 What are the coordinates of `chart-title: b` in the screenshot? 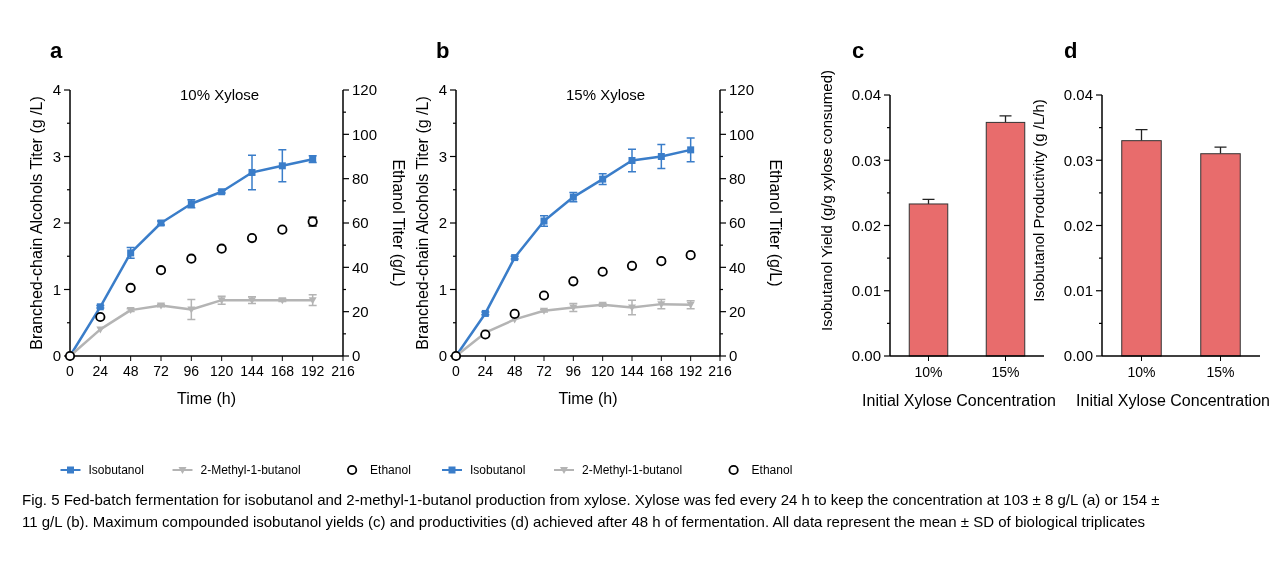 It's located at (443, 50).